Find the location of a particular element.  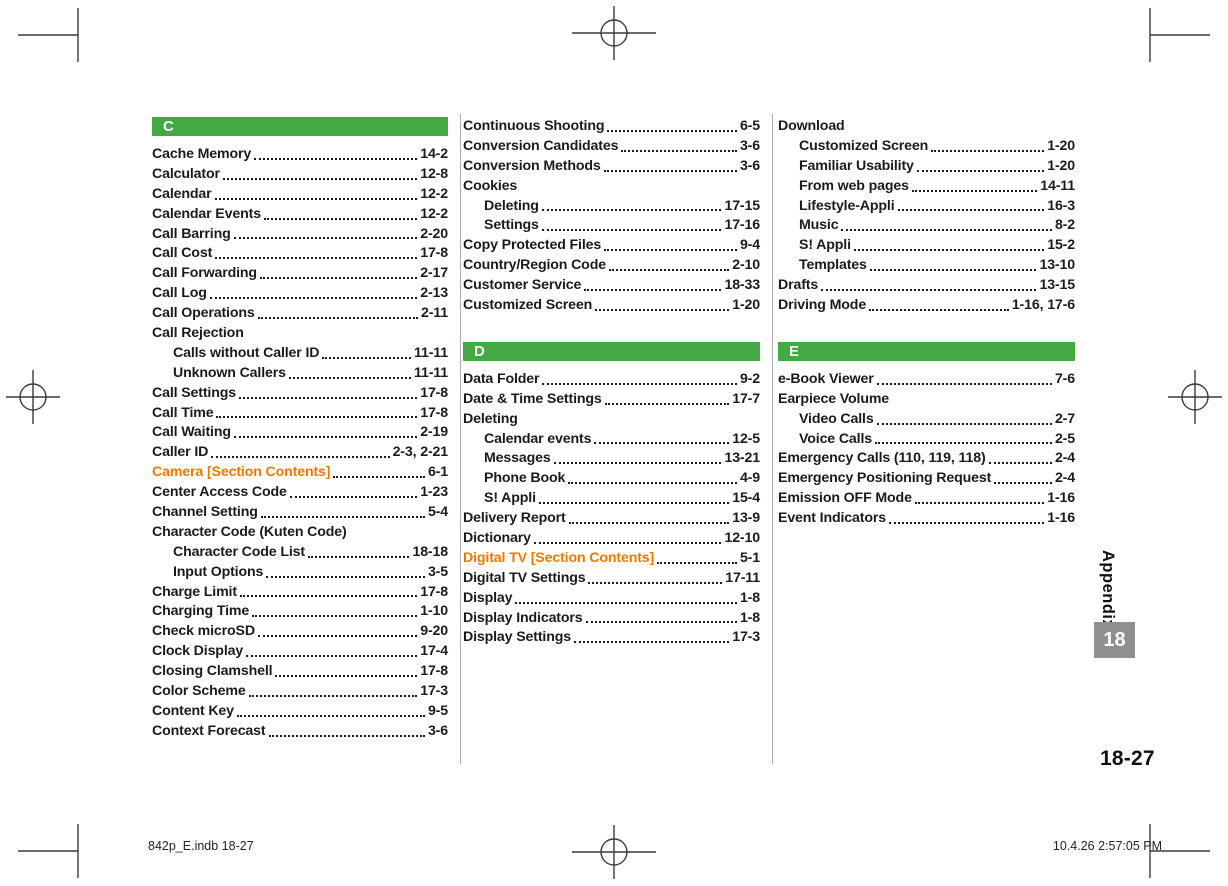

index-entry: Customer Service 18-33 is located at coordinates (611, 286).